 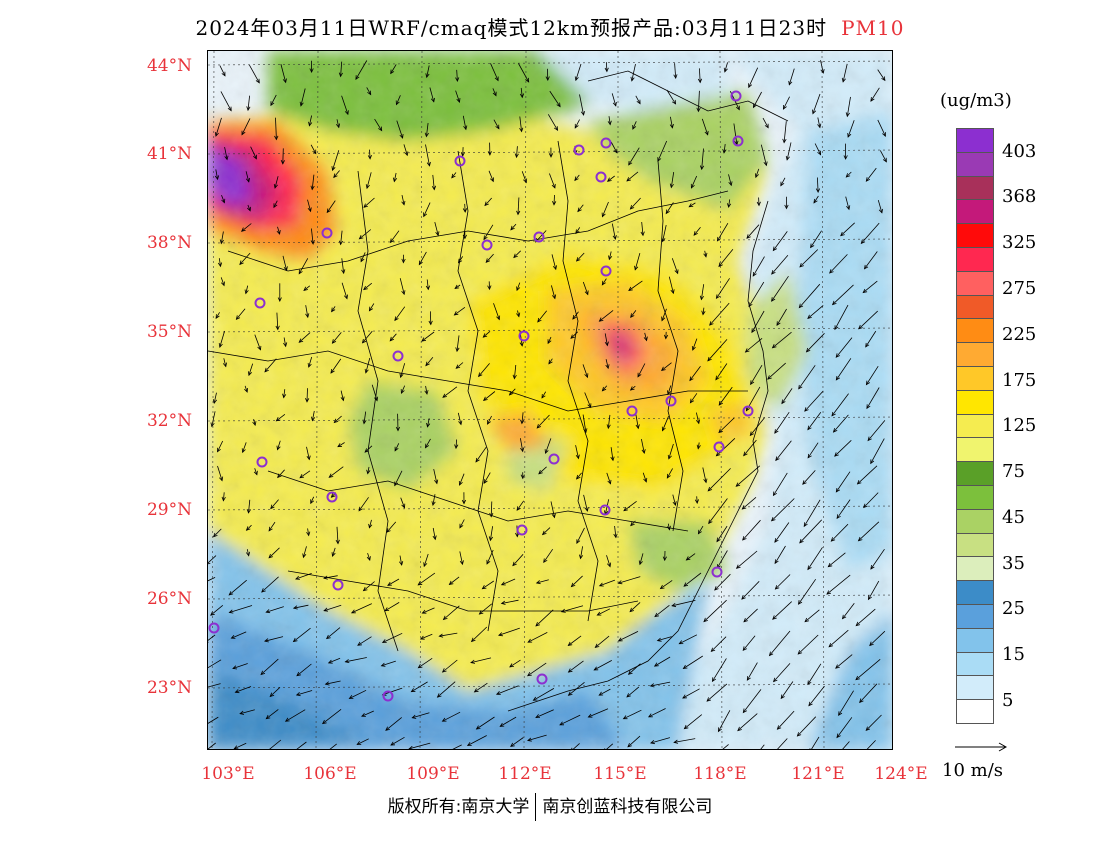 What do you see at coordinates (981, 747) in the screenshot?
I see `wind-reference-arrow` at bounding box center [981, 747].